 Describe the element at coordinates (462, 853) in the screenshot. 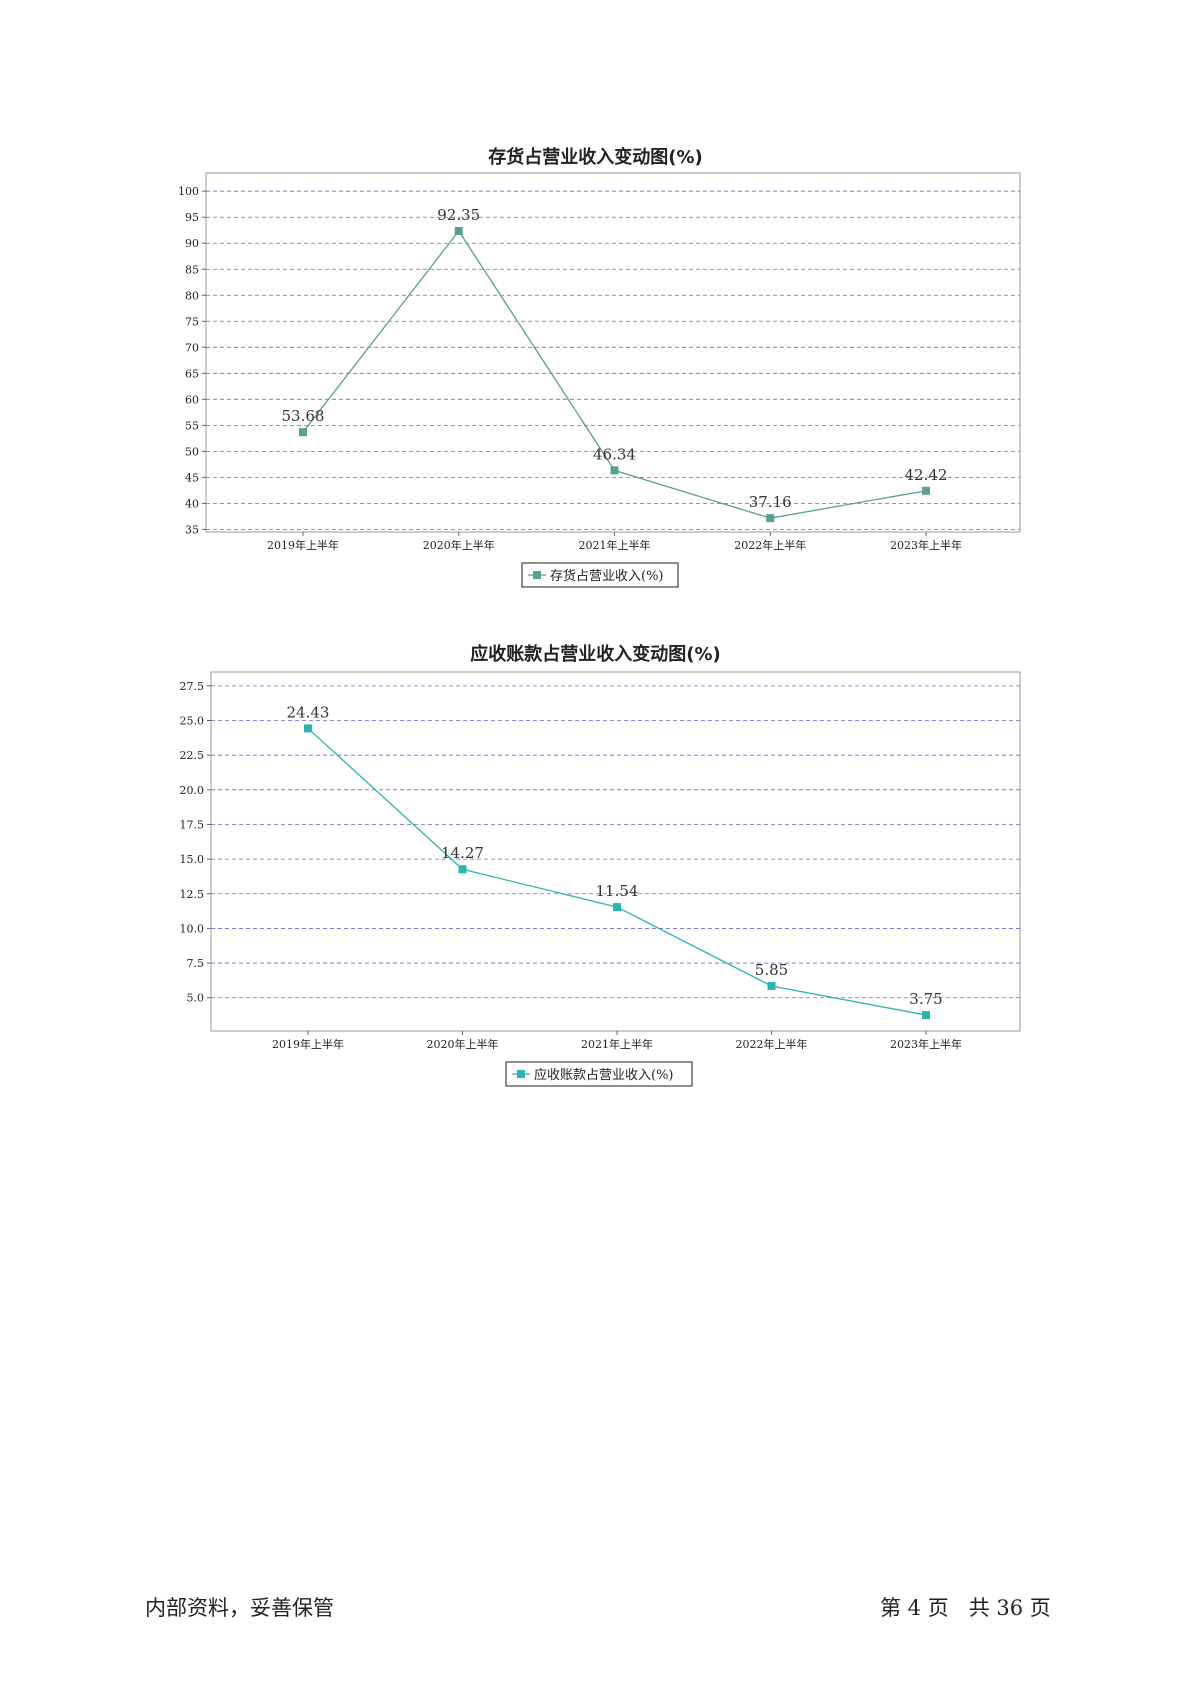

I see `data-label: 14.27` at that location.